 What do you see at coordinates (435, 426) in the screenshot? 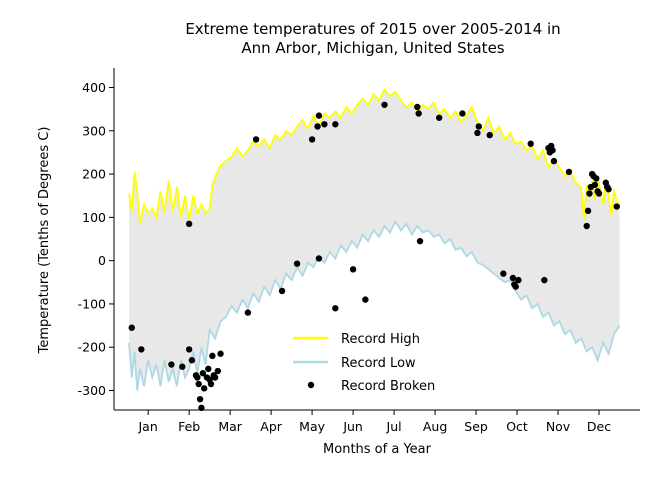
I see `x-tick-label: Aug` at bounding box center [435, 426].